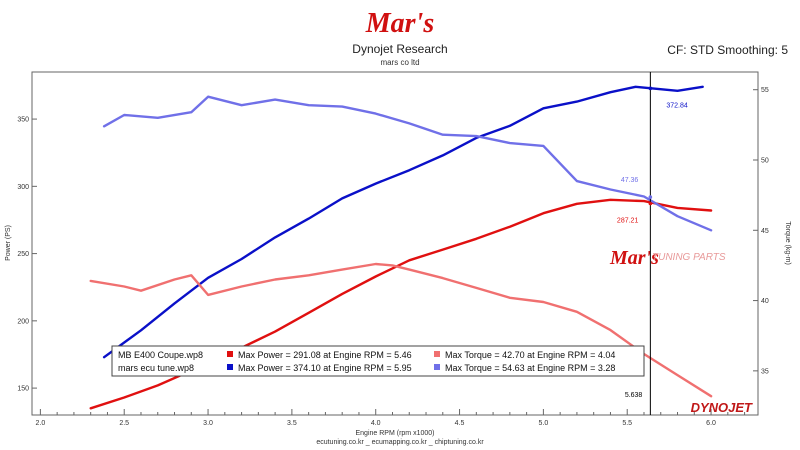  What do you see at coordinates (400, 49) in the screenshot?
I see `page-title: Dynojet Research` at bounding box center [400, 49].